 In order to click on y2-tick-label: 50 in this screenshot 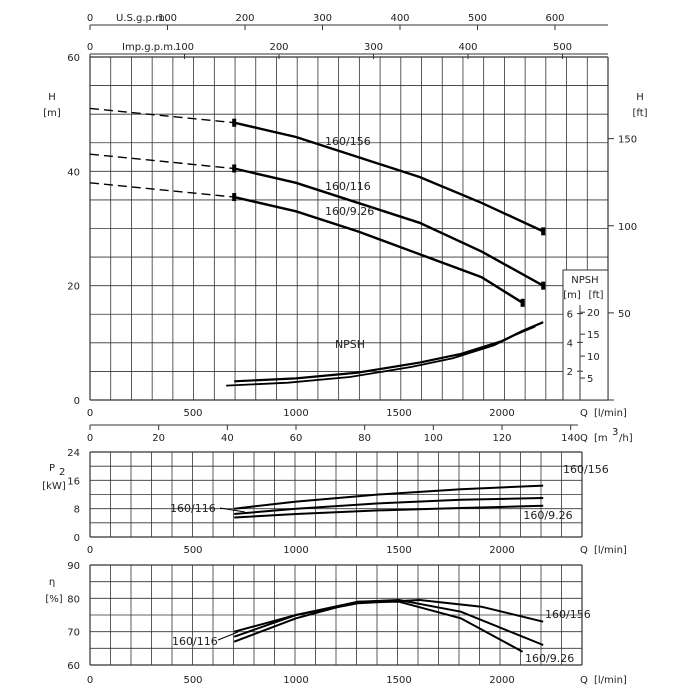, I will do `click(624, 314)`.